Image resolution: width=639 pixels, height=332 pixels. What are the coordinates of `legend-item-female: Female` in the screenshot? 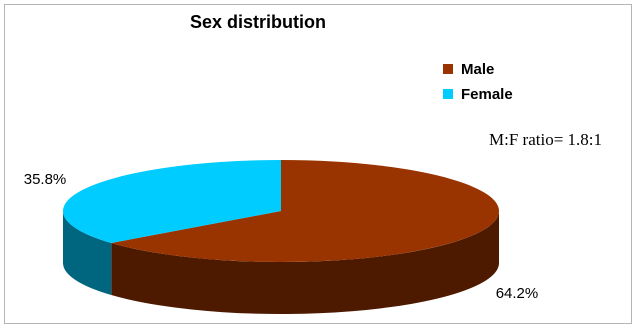 It's located at (478, 94).